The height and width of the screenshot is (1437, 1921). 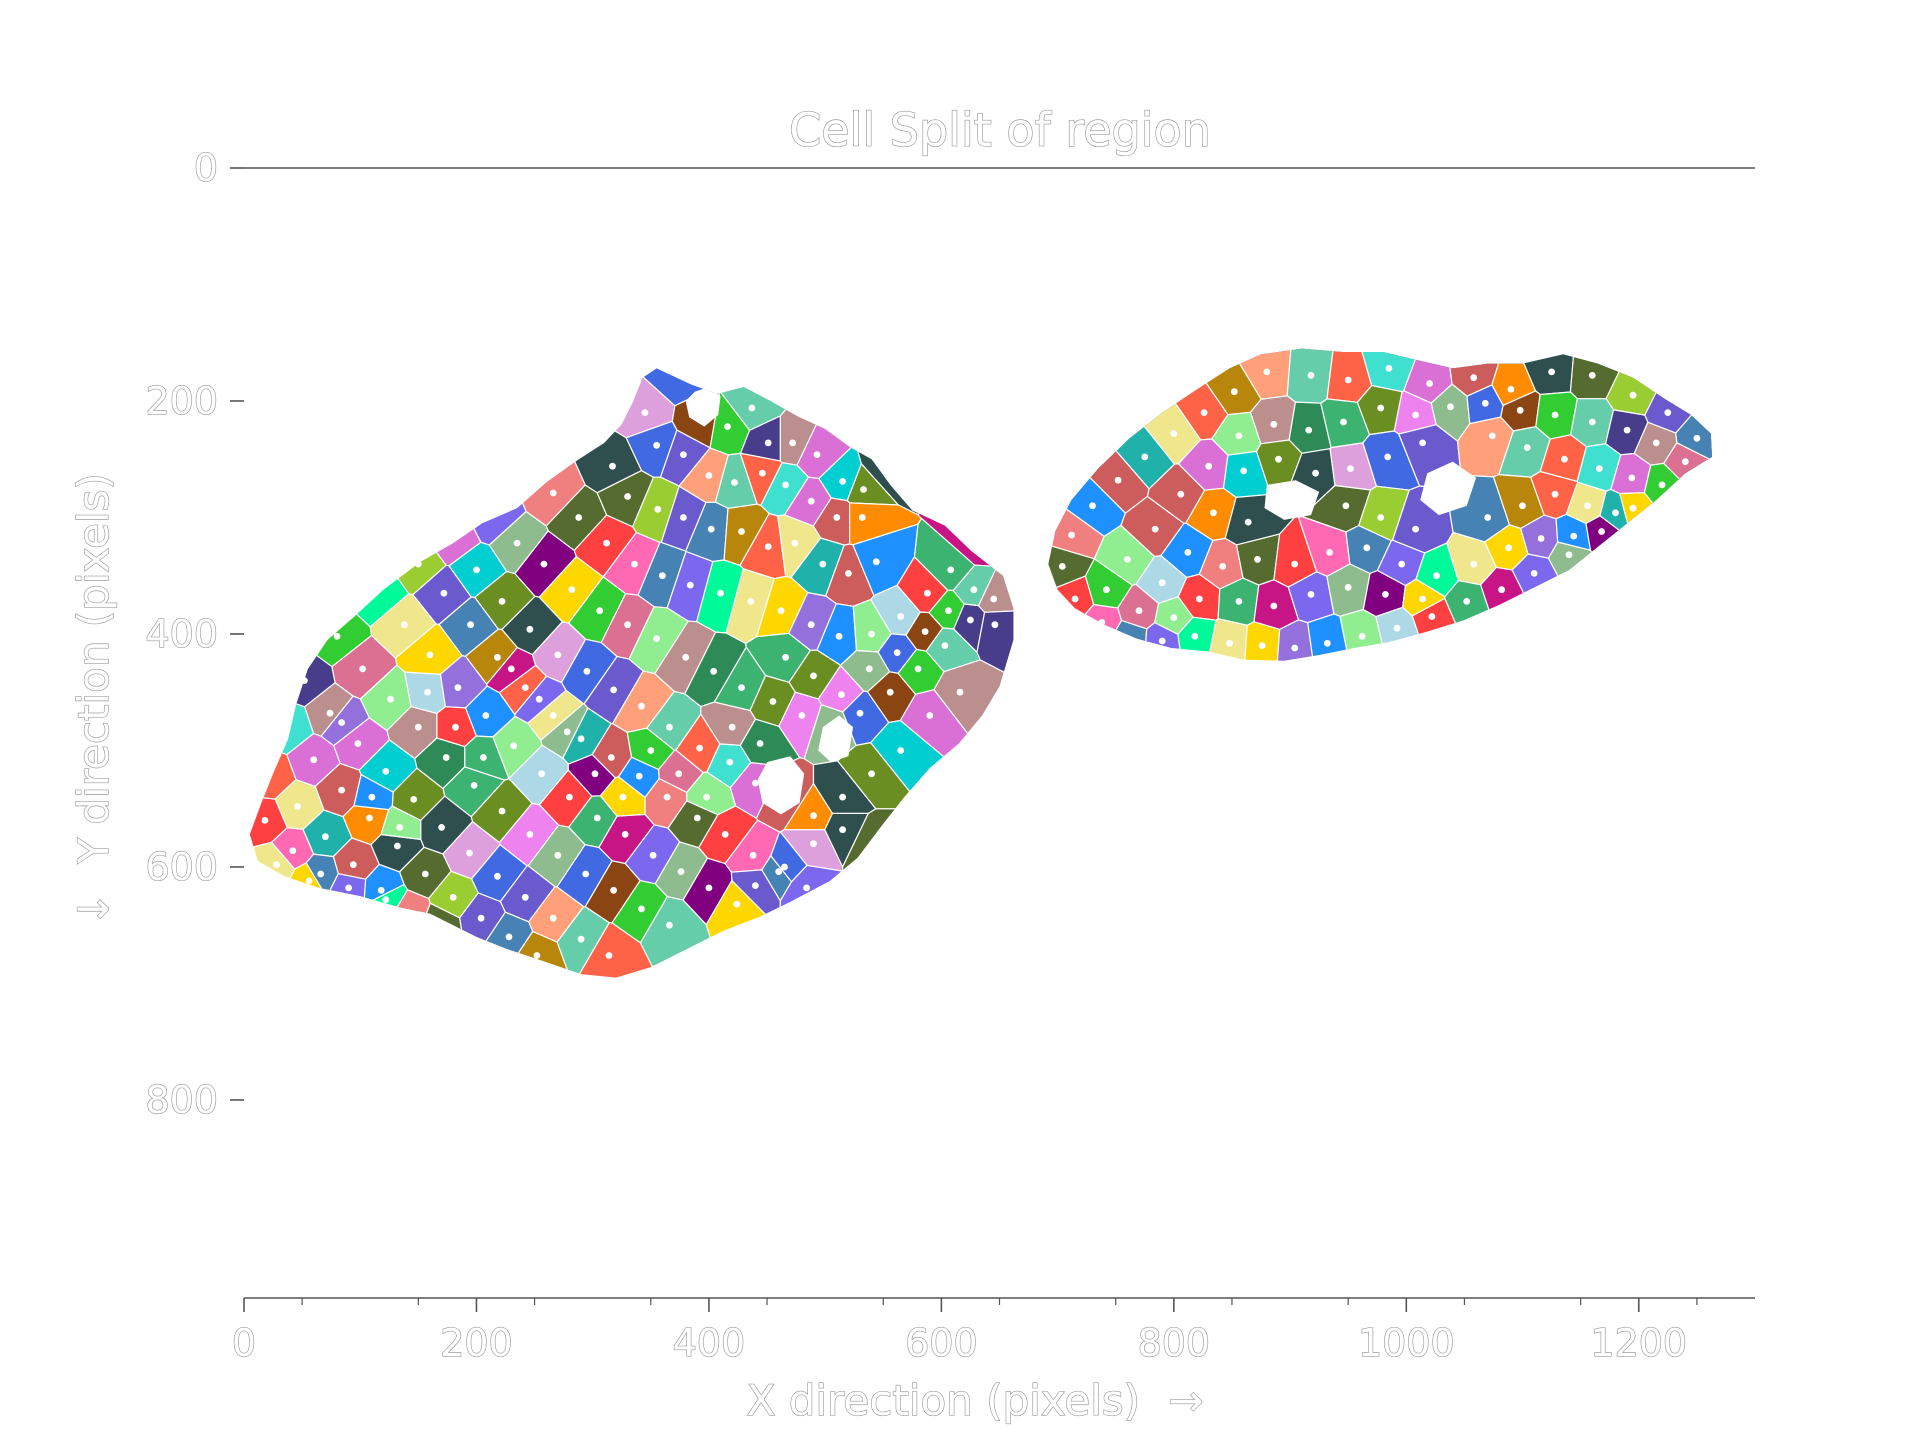 What do you see at coordinates (206, 168) in the screenshot?
I see `y-tick-label: 0` at bounding box center [206, 168].